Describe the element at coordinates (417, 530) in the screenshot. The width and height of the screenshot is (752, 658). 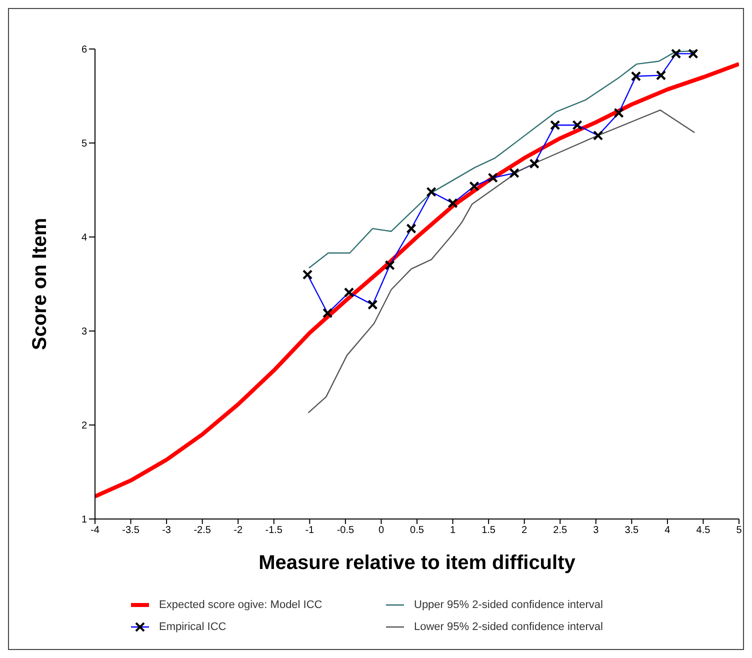
I see `x-tick-label: 0.5` at that location.